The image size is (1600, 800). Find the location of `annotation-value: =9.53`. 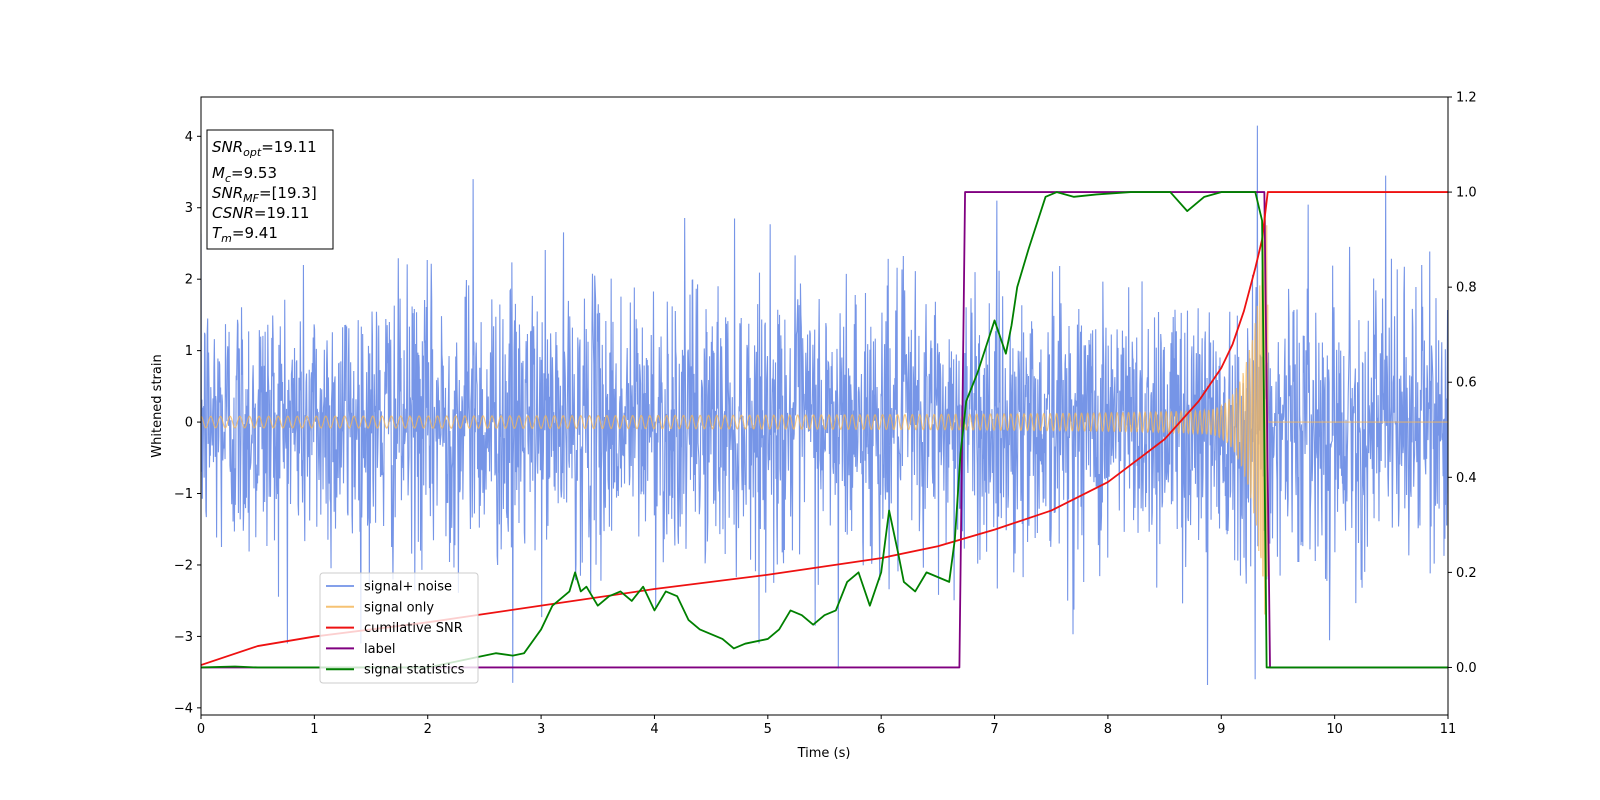

annotation-value: =9.53 is located at coordinates (254, 173).